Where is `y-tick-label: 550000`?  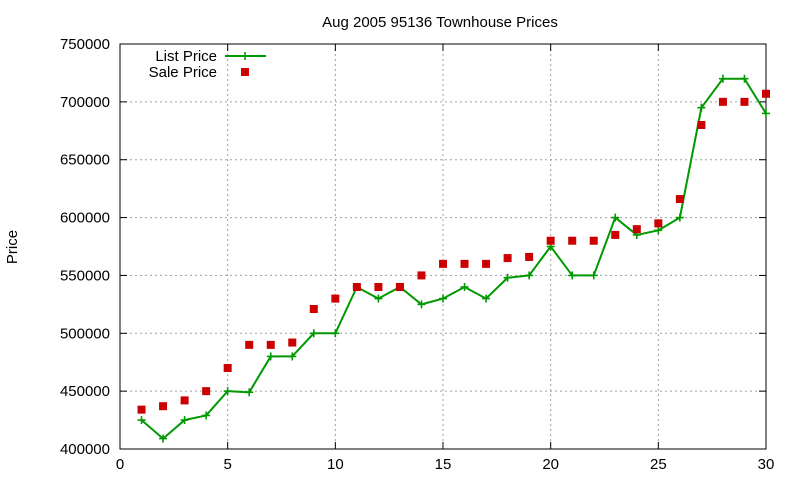
y-tick-label: 550000 is located at coordinates (85, 275).